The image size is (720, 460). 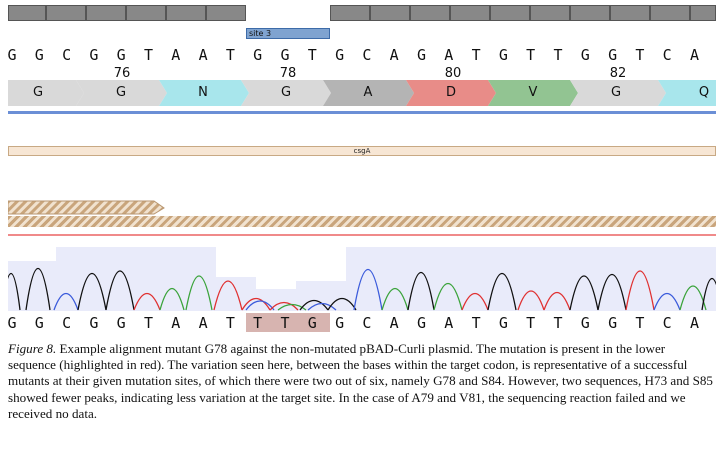 I want to click on read-base-letter: C, so click(x=367, y=323).